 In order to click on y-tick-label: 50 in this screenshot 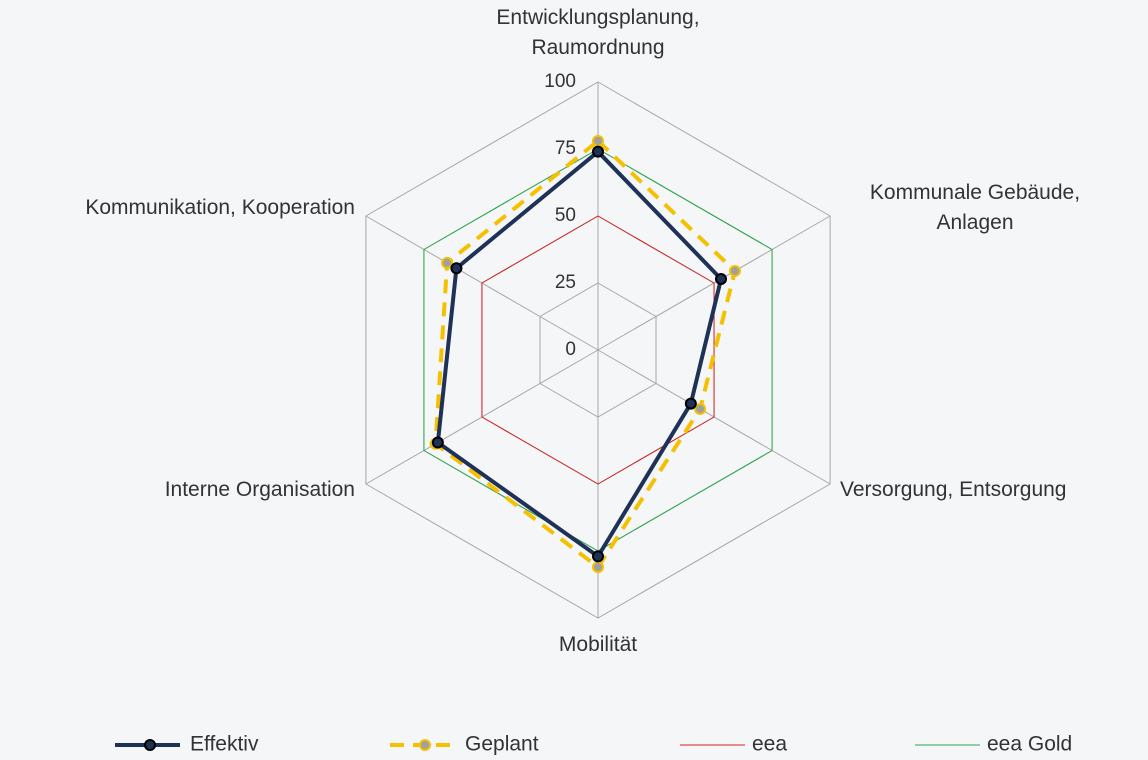, I will do `click(565, 215)`.